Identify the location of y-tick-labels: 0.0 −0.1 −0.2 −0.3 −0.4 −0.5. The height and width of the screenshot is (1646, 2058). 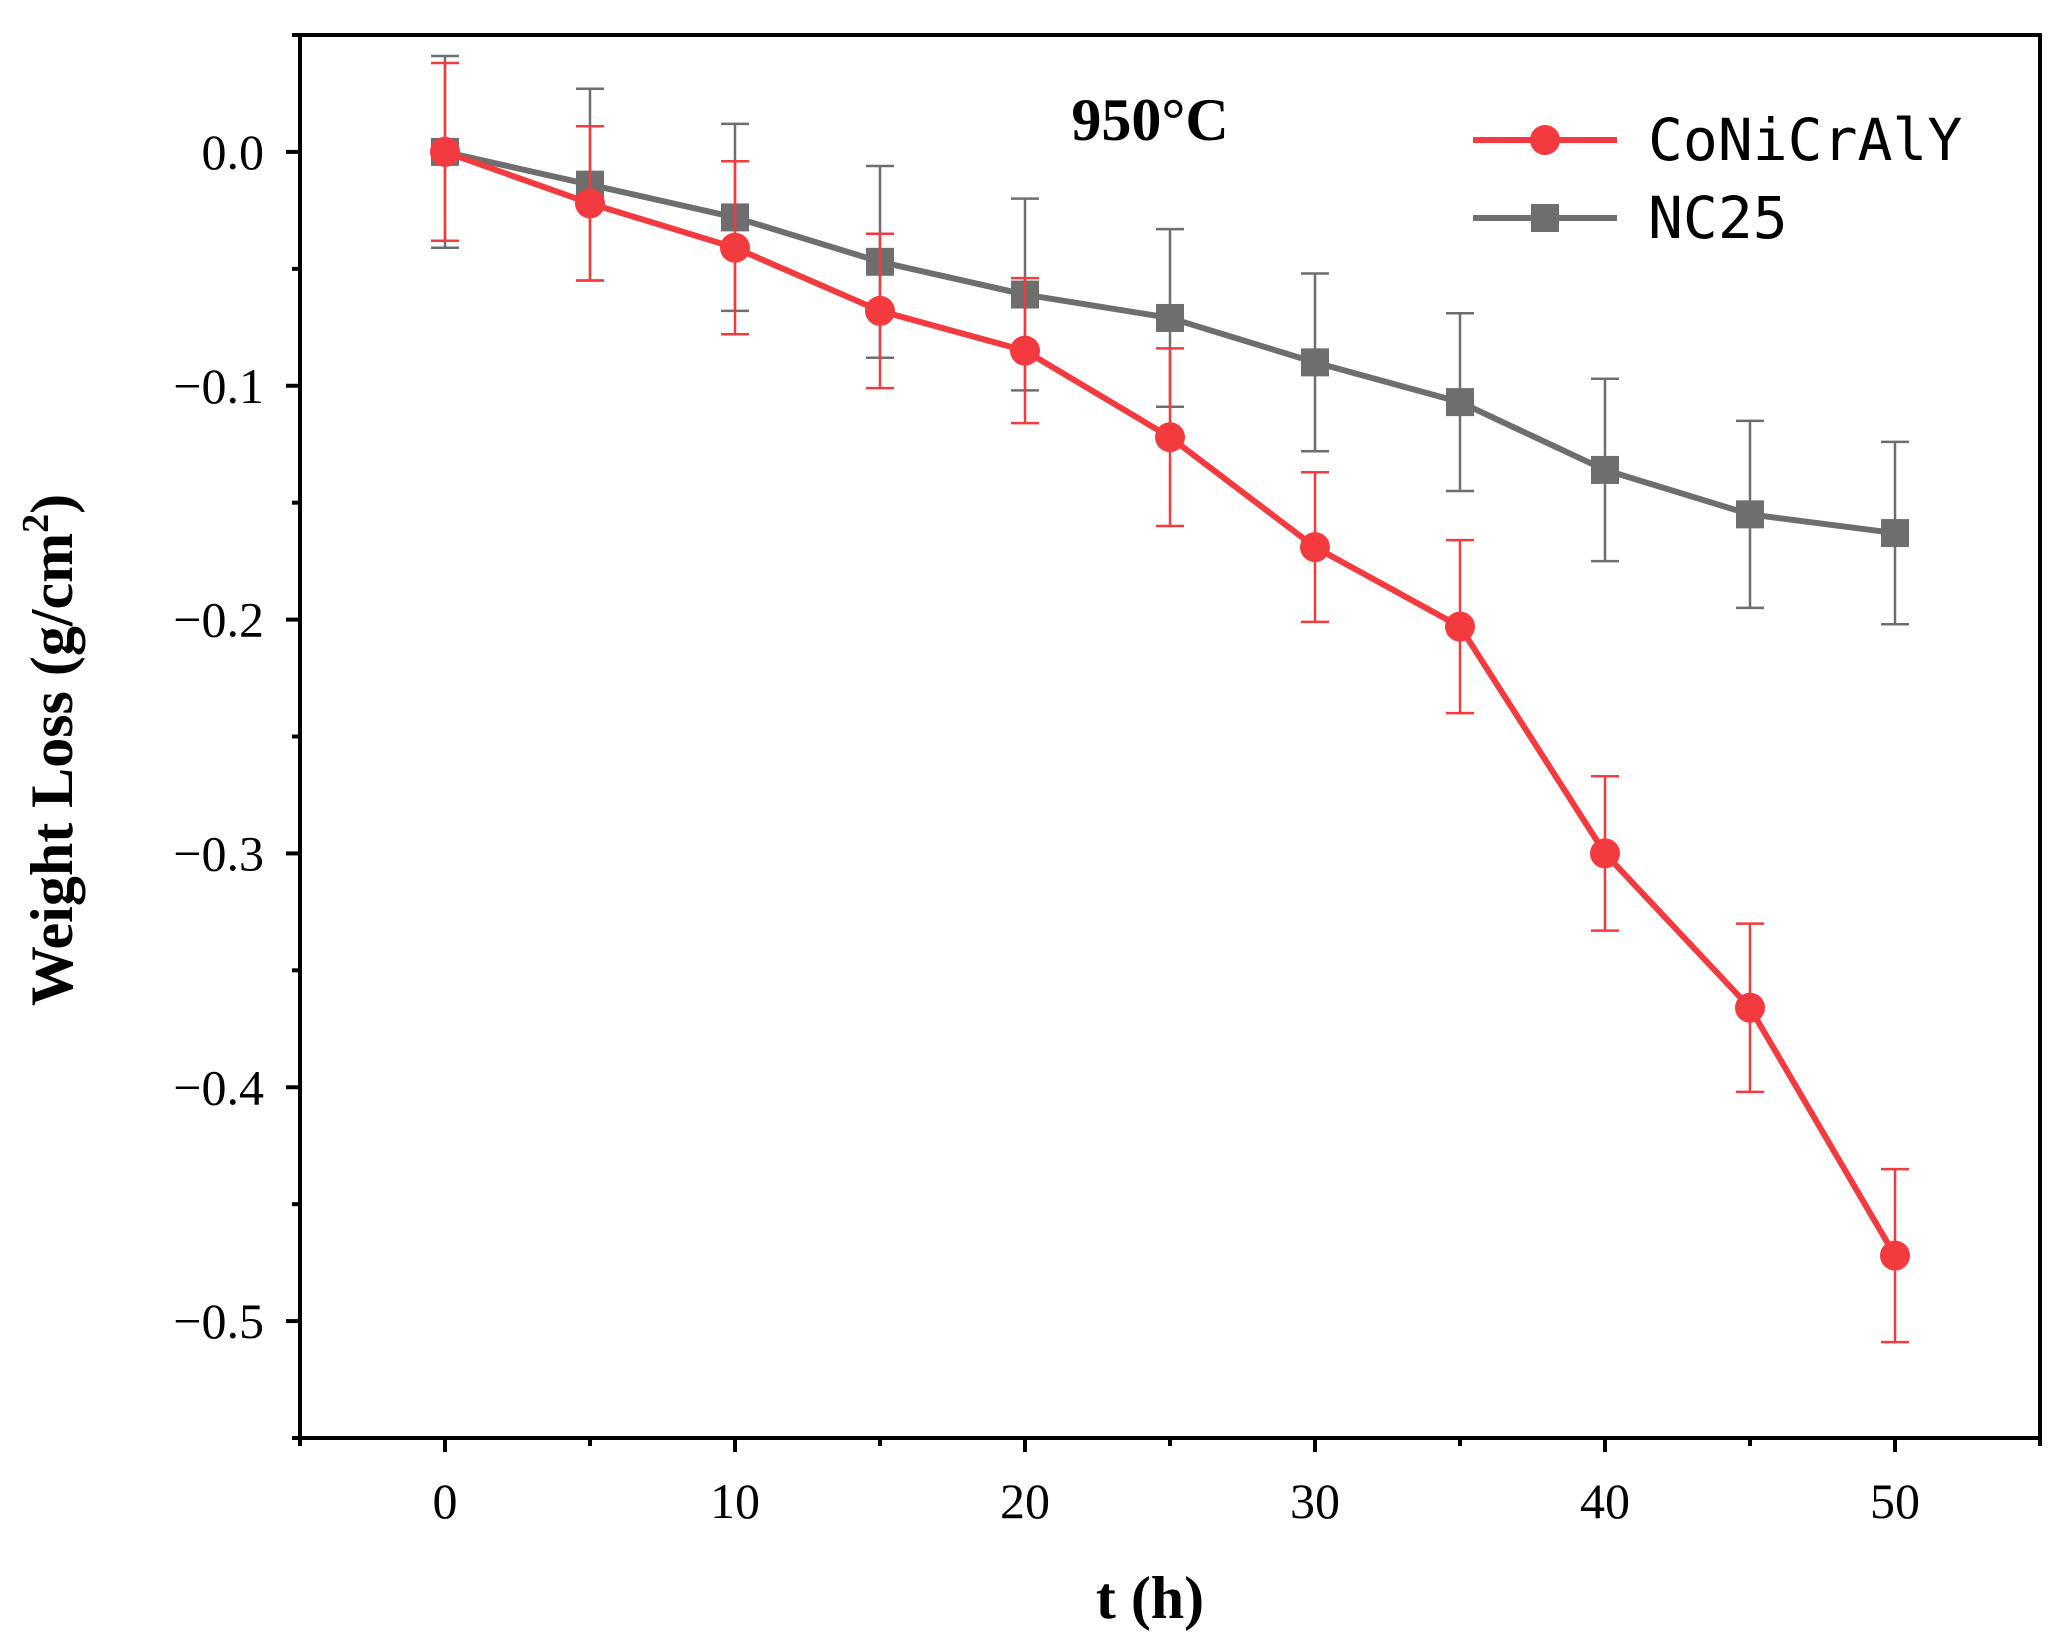
(218, 736).